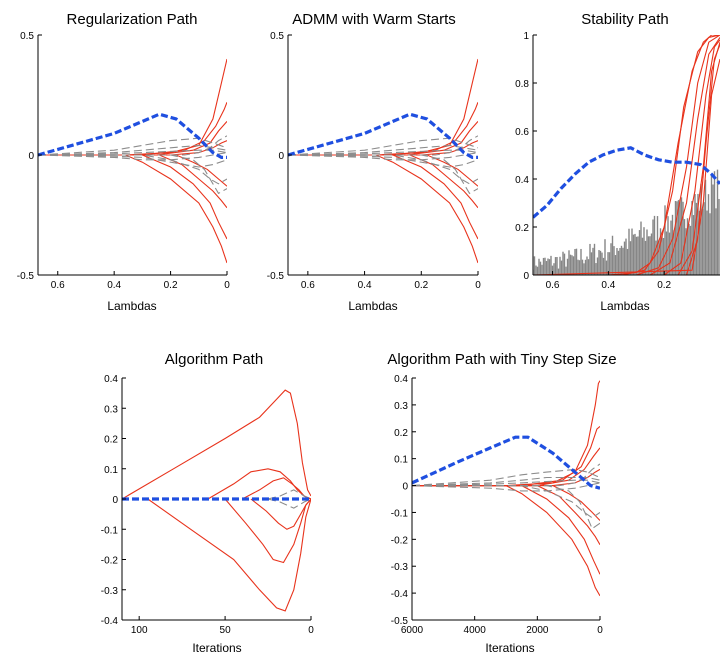  What do you see at coordinates (277, 36) in the screenshot?
I see `y-tick-label: 0.5` at bounding box center [277, 36].